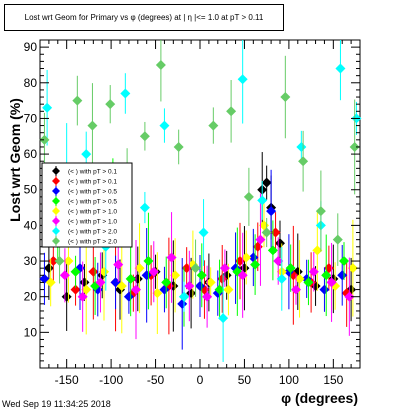  I want to click on legend-entry: (< ) with pT > 2.0, so click(92, 232).